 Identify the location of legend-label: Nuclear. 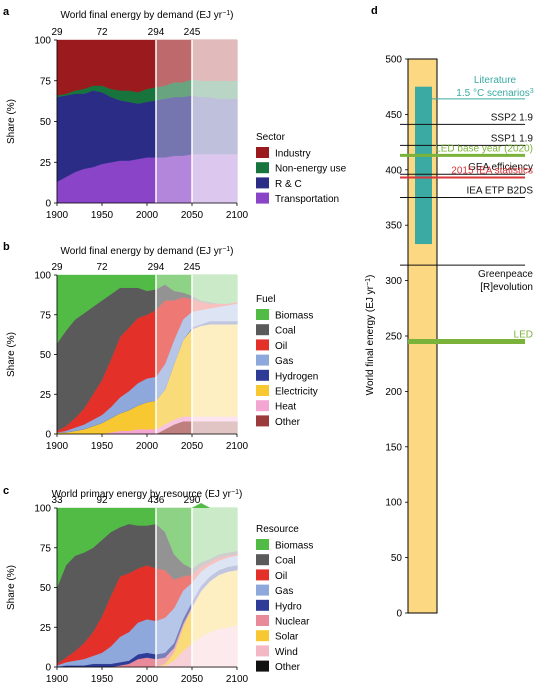
(292, 622).